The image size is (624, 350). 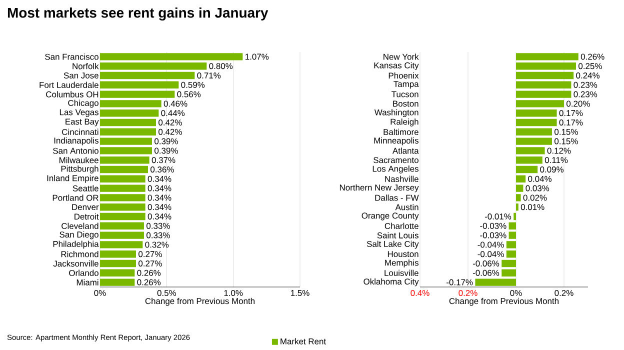 What do you see at coordinates (75, 198) in the screenshot?
I see `y-tick-label: Portland OR` at bounding box center [75, 198].